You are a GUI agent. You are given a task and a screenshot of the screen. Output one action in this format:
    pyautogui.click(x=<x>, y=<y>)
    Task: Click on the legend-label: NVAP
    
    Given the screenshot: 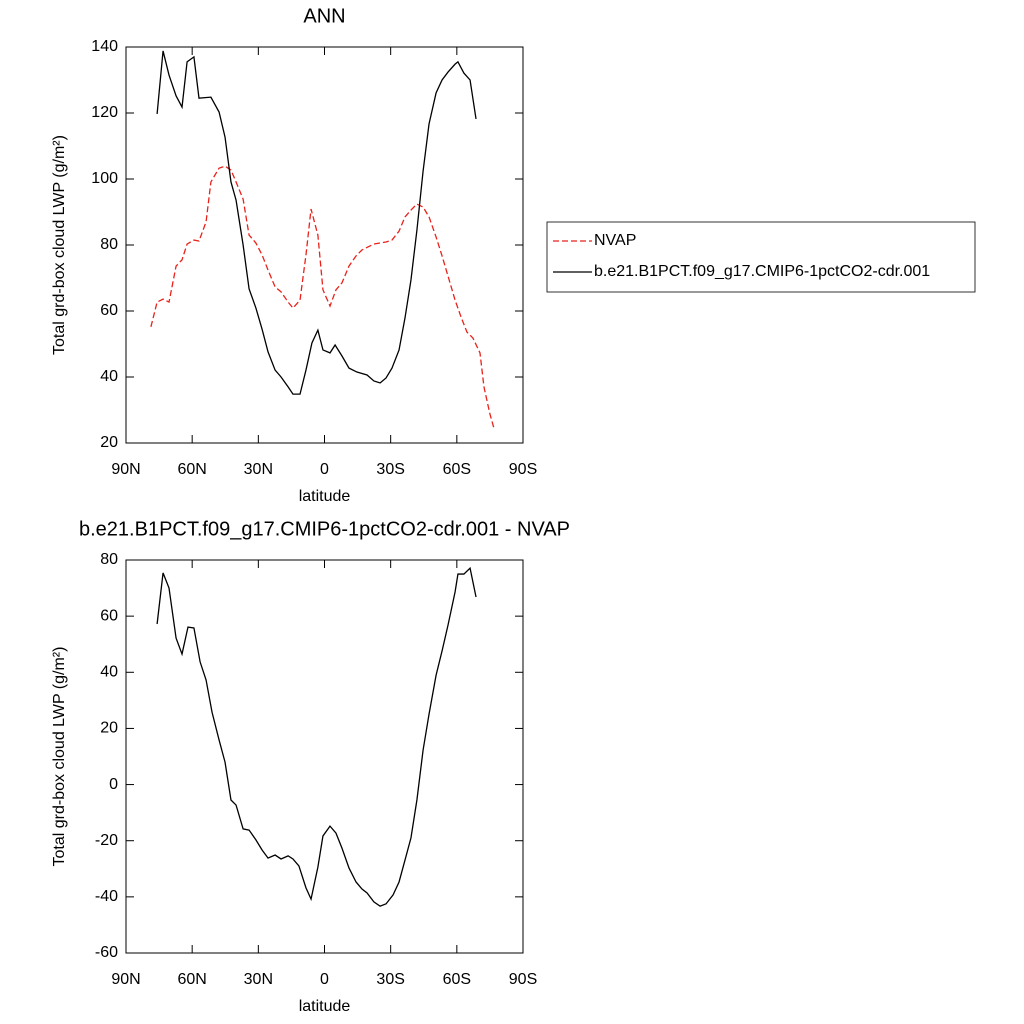 What is the action you would take?
    pyautogui.click(x=615, y=240)
    